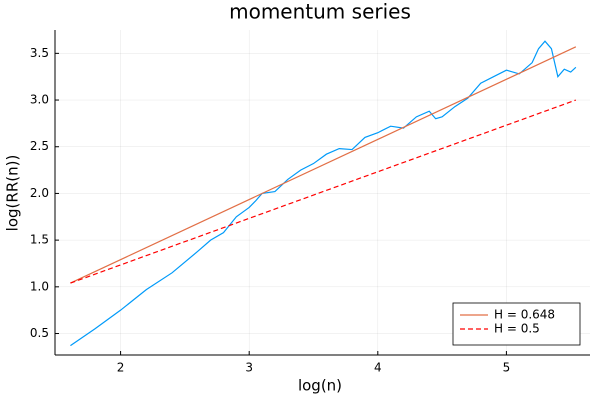 Image resolution: width=600 pixels, height=404 pixels. Describe the element at coordinates (39, 146) in the screenshot. I see `y-tick-label: 2.5` at that location.